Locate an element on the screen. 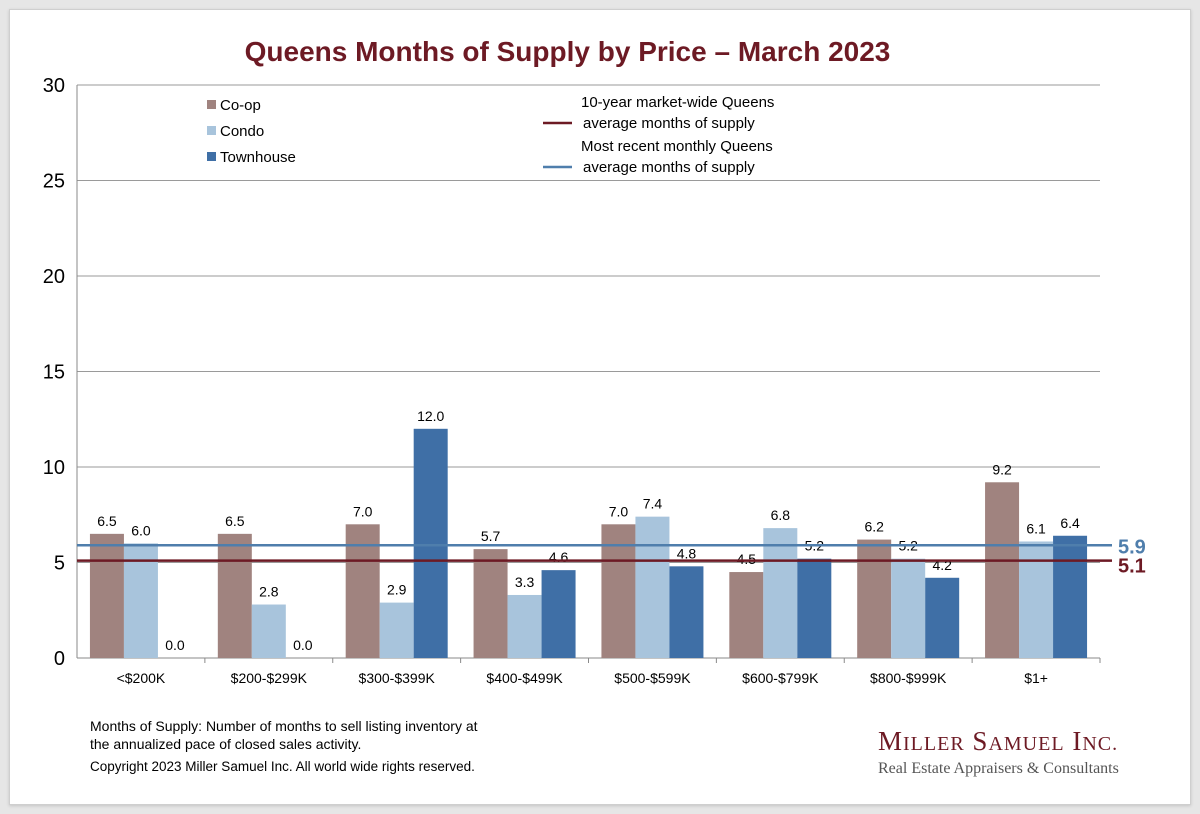 This screenshot has height=814, width=1200. x-tick-label: $600-$799K is located at coordinates (780, 678).